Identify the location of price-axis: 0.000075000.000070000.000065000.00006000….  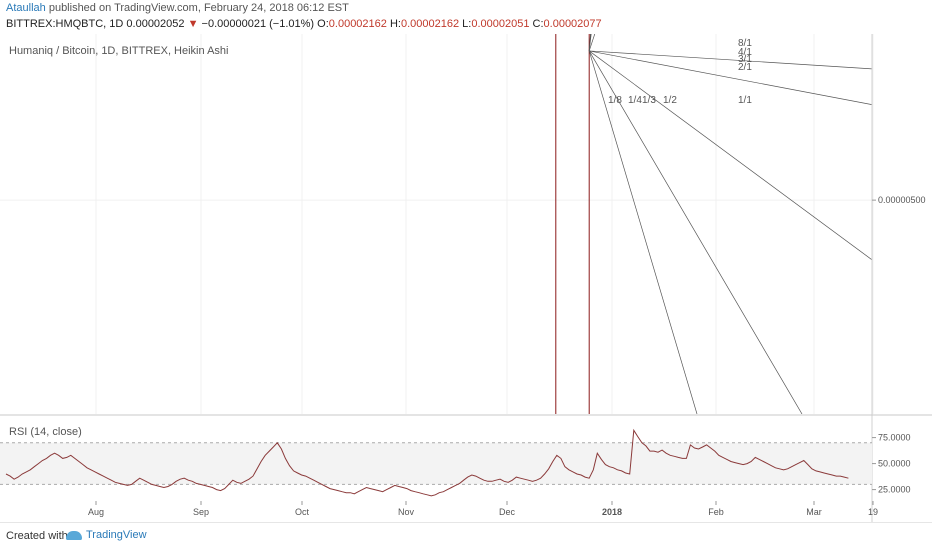
(899, 119).